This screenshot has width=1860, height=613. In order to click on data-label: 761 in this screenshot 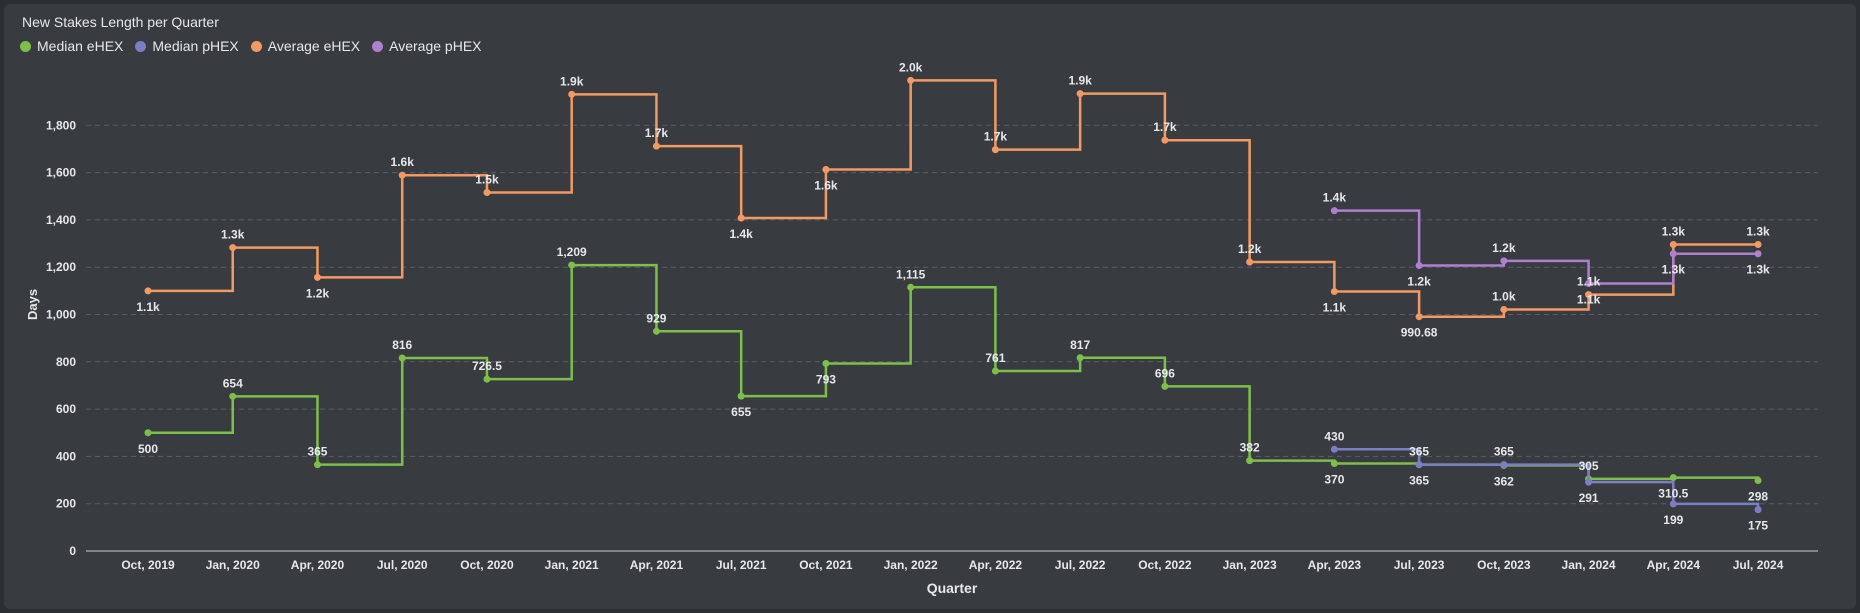, I will do `click(995, 358)`.